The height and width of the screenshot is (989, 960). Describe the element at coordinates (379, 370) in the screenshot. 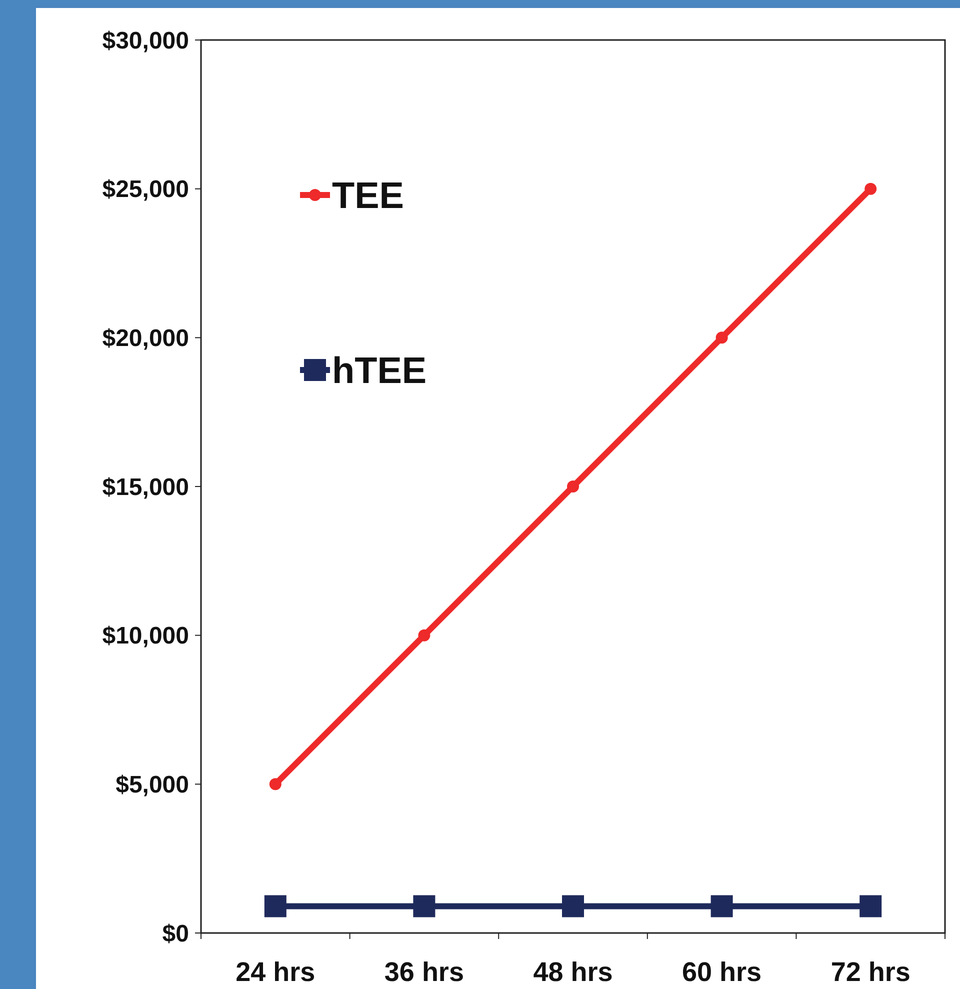

I see `legend-label: hTEE` at that location.